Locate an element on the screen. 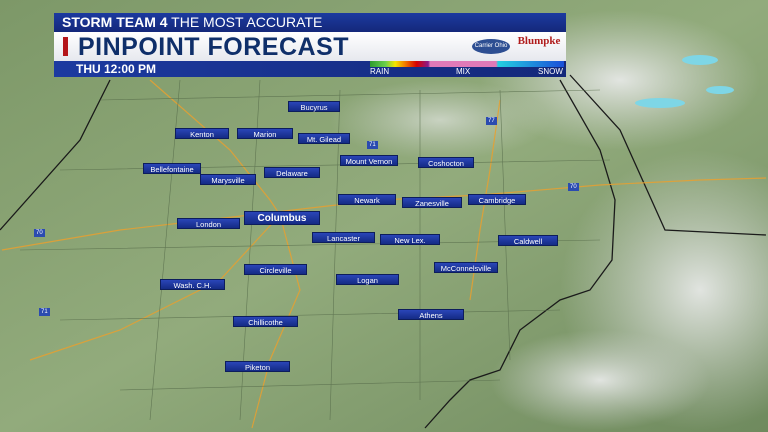 The height and width of the screenshot is (432, 768). city-label: Newark is located at coordinates (367, 199).